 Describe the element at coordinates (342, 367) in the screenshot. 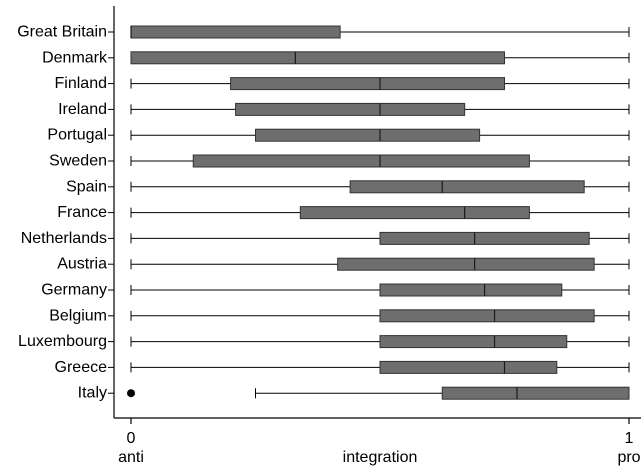

I see `box-row-greece: Greece` at that location.